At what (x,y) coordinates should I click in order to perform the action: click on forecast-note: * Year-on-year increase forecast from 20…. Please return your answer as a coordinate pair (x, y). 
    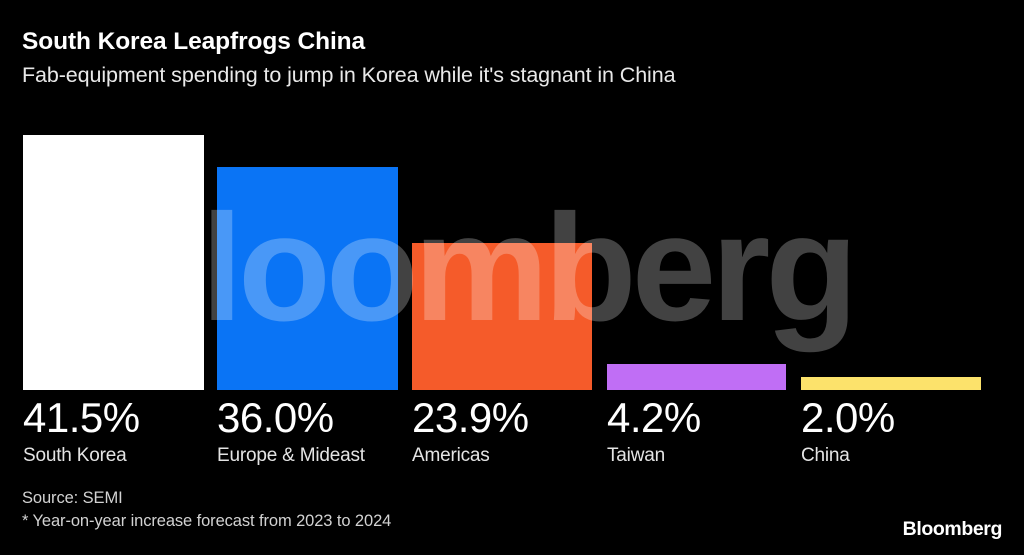
    Looking at the image, I should click on (207, 521).